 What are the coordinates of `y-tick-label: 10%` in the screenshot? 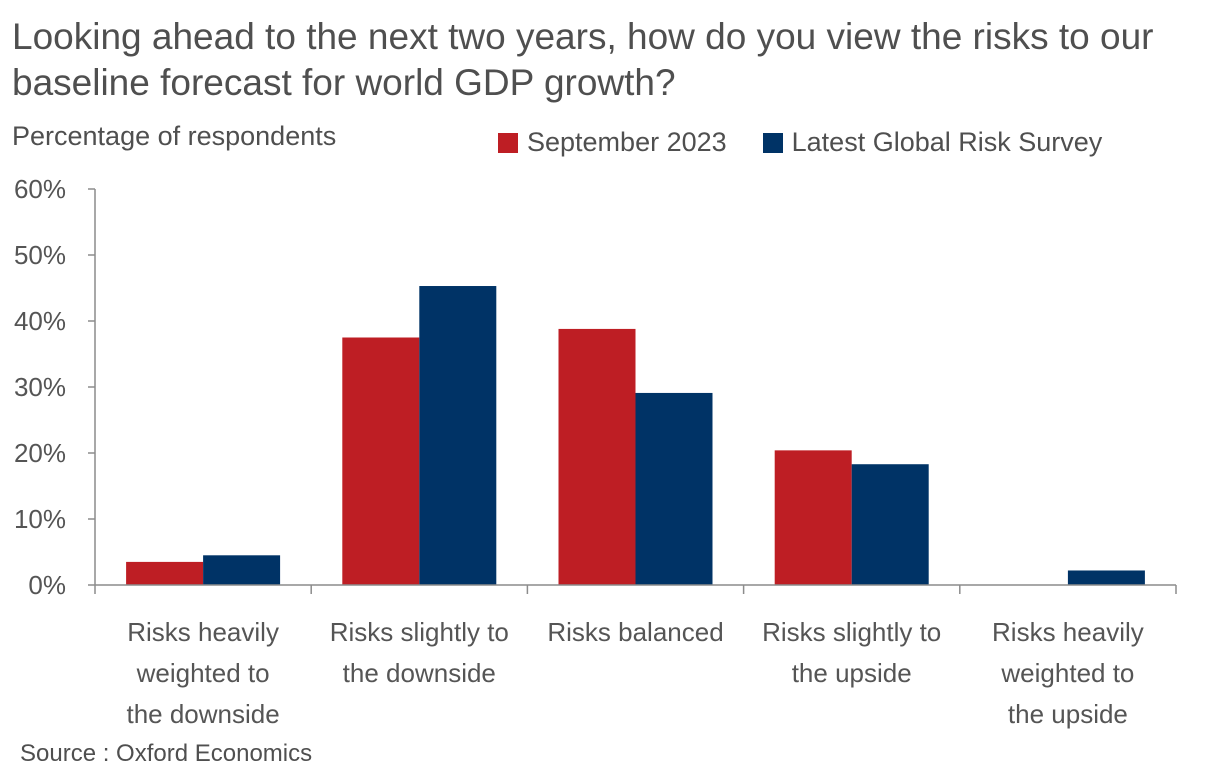 It's located at (40, 519).